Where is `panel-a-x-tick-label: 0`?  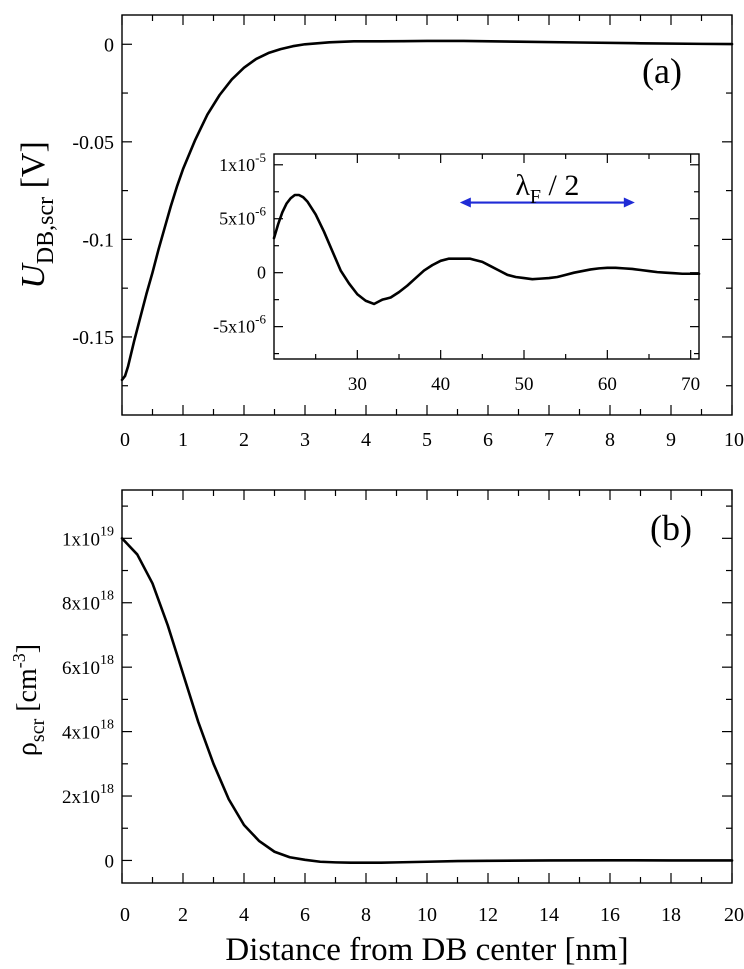 panel-a-x-tick-label: 0 is located at coordinates (125, 440).